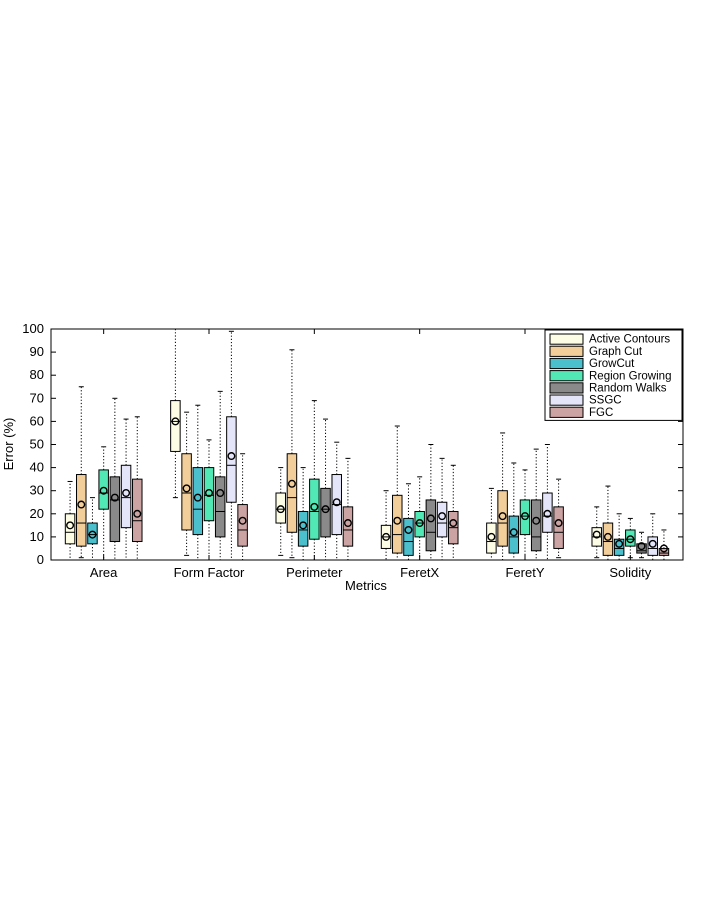  I want to click on y-tick-label: 10, so click(37, 536).